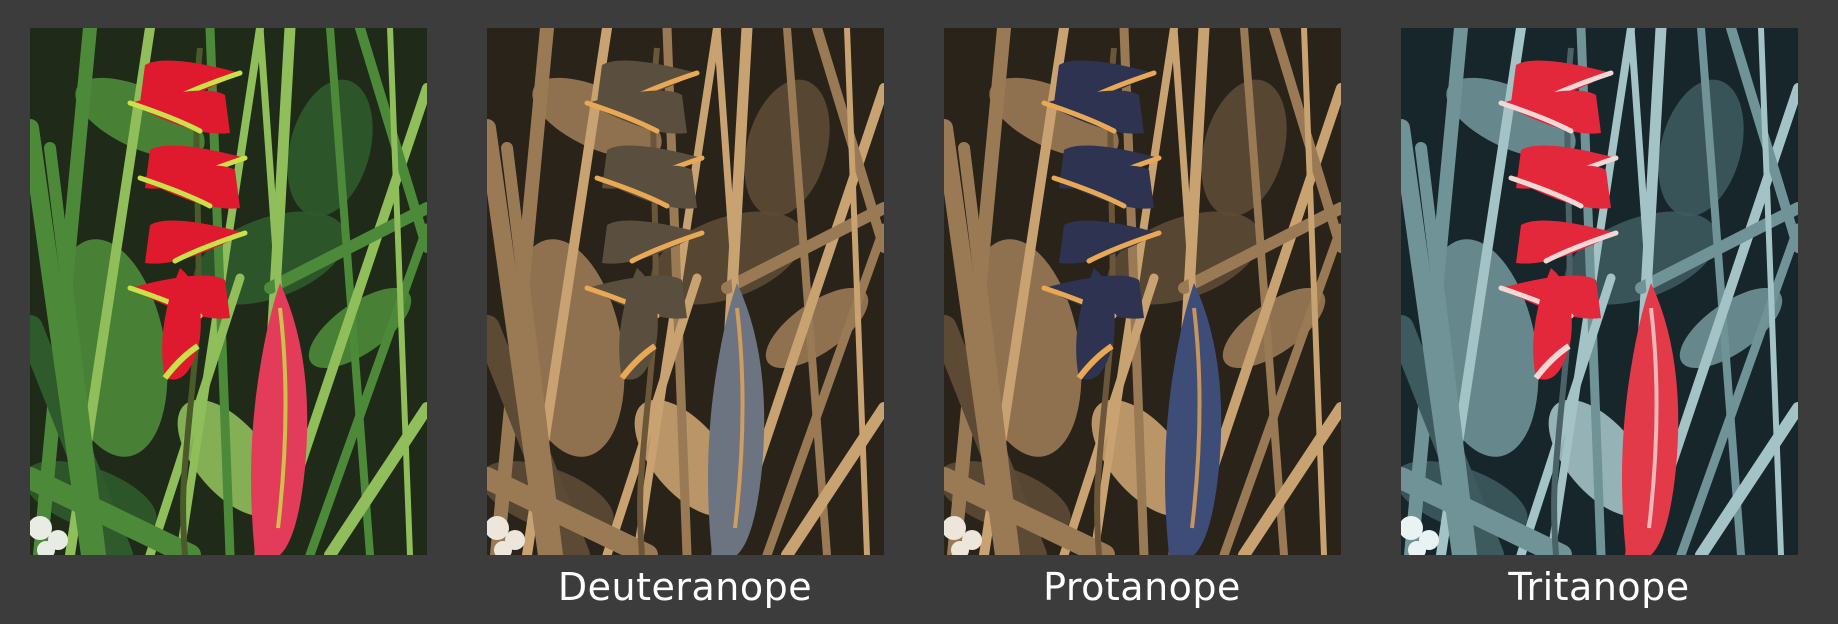  What do you see at coordinates (1599, 587) in the screenshot?
I see `caption-tritanope: Tritanope` at bounding box center [1599, 587].